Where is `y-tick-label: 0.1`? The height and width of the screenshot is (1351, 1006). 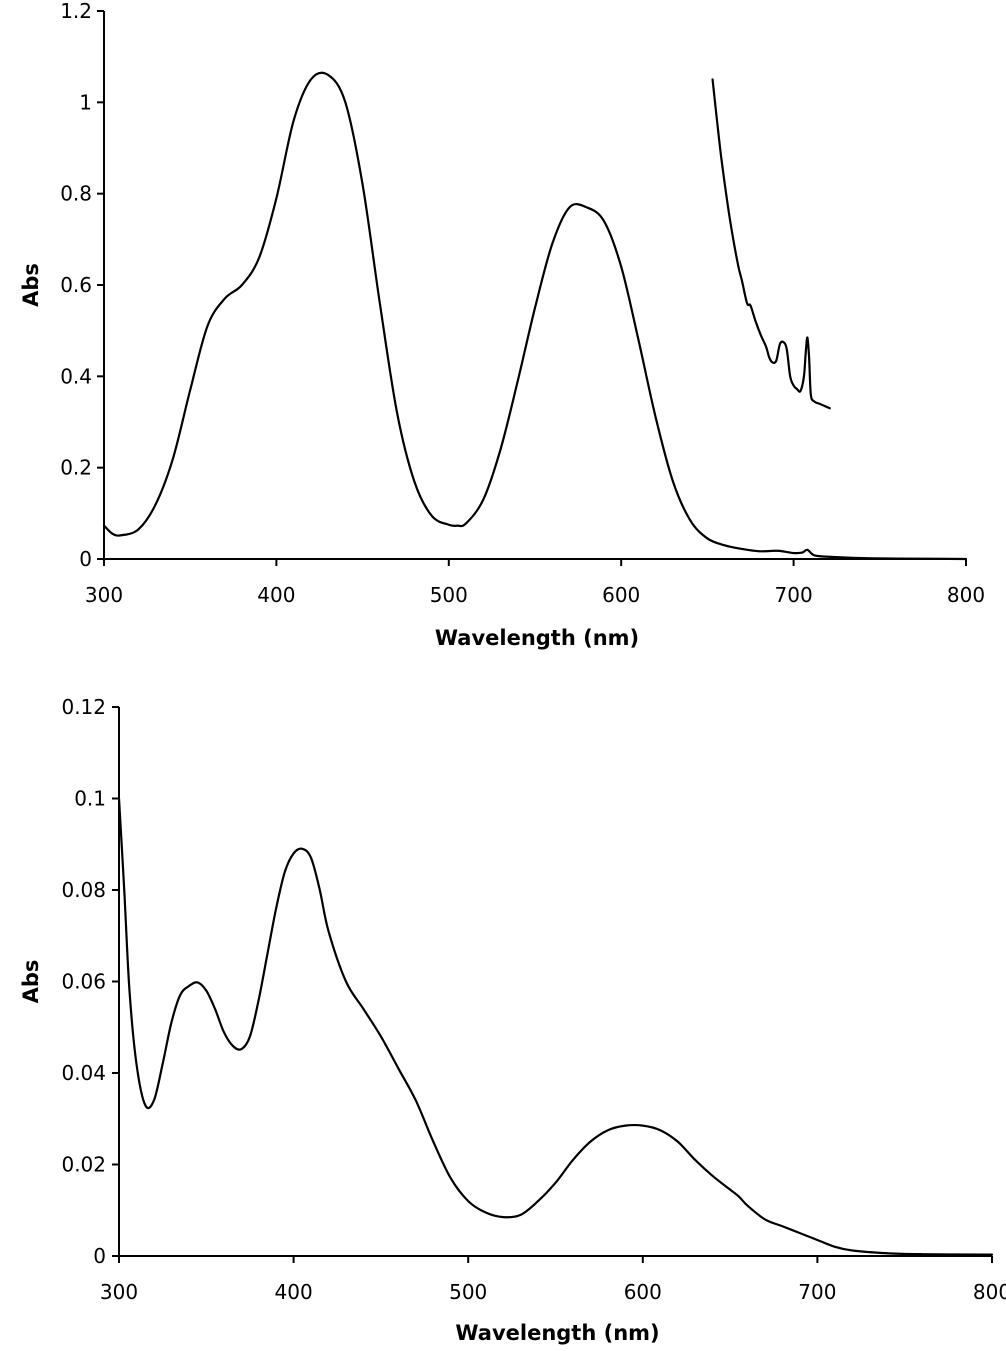 y-tick-label: 0.1 is located at coordinates (90, 799).